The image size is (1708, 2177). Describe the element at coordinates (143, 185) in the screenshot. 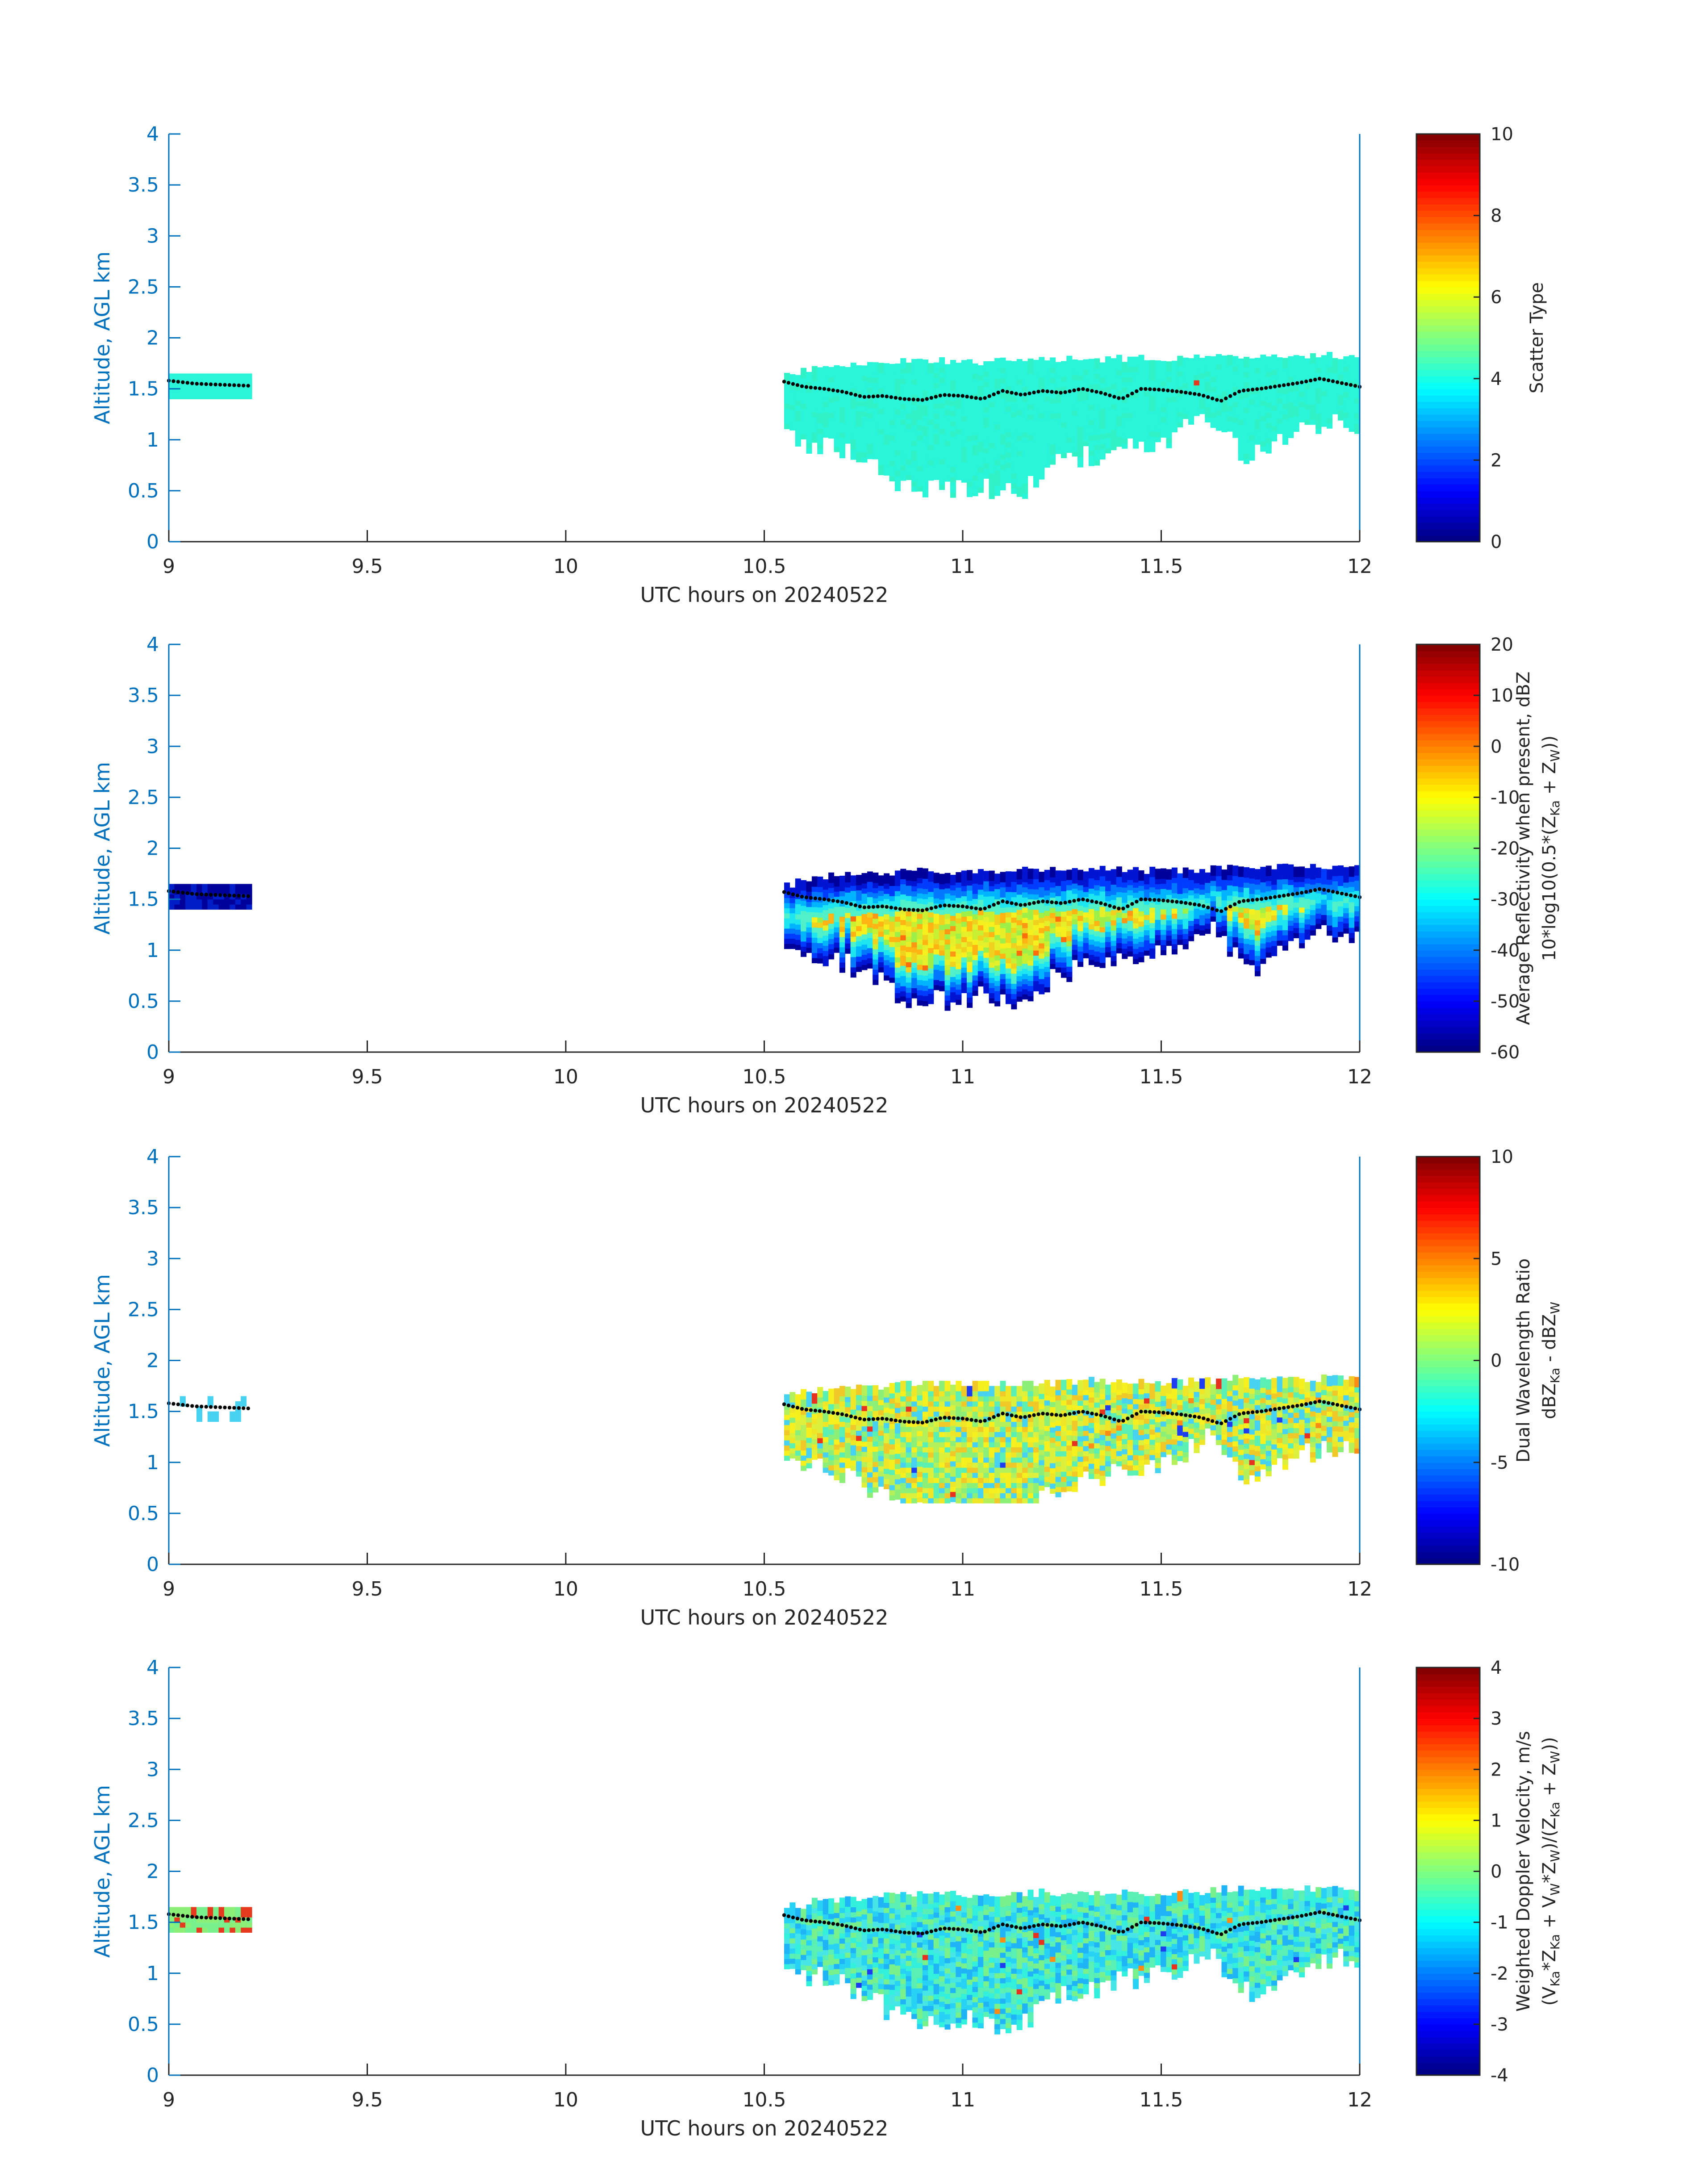

I see `y-tick-label: 3.5` at that location.